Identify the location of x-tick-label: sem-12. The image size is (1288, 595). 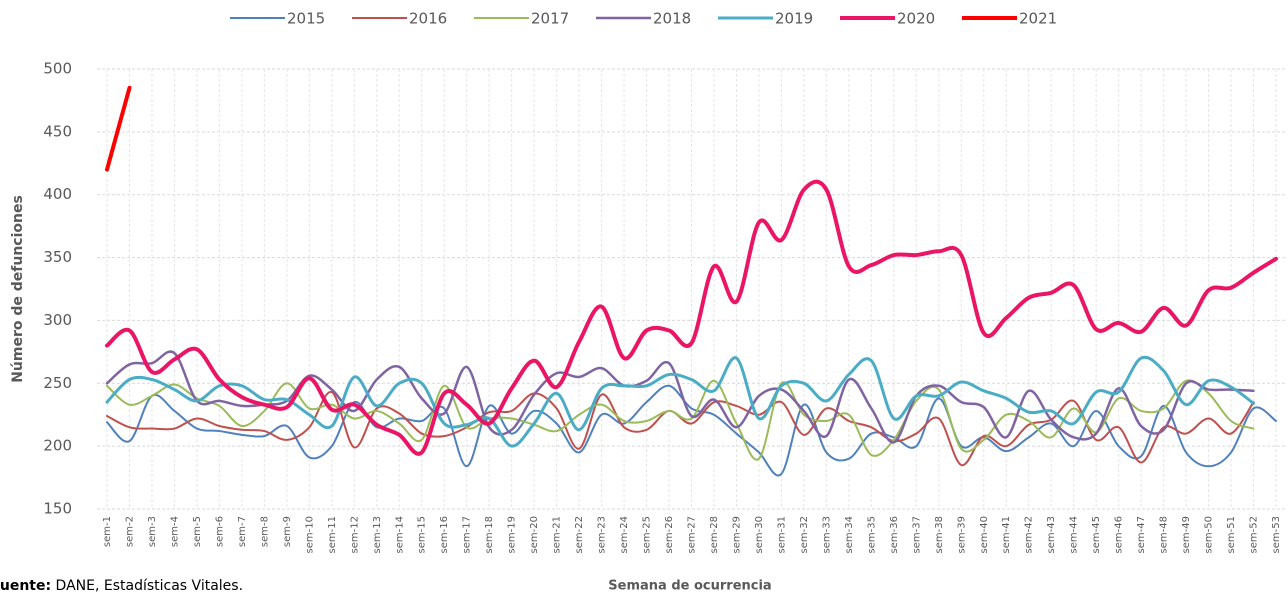
(354, 534).